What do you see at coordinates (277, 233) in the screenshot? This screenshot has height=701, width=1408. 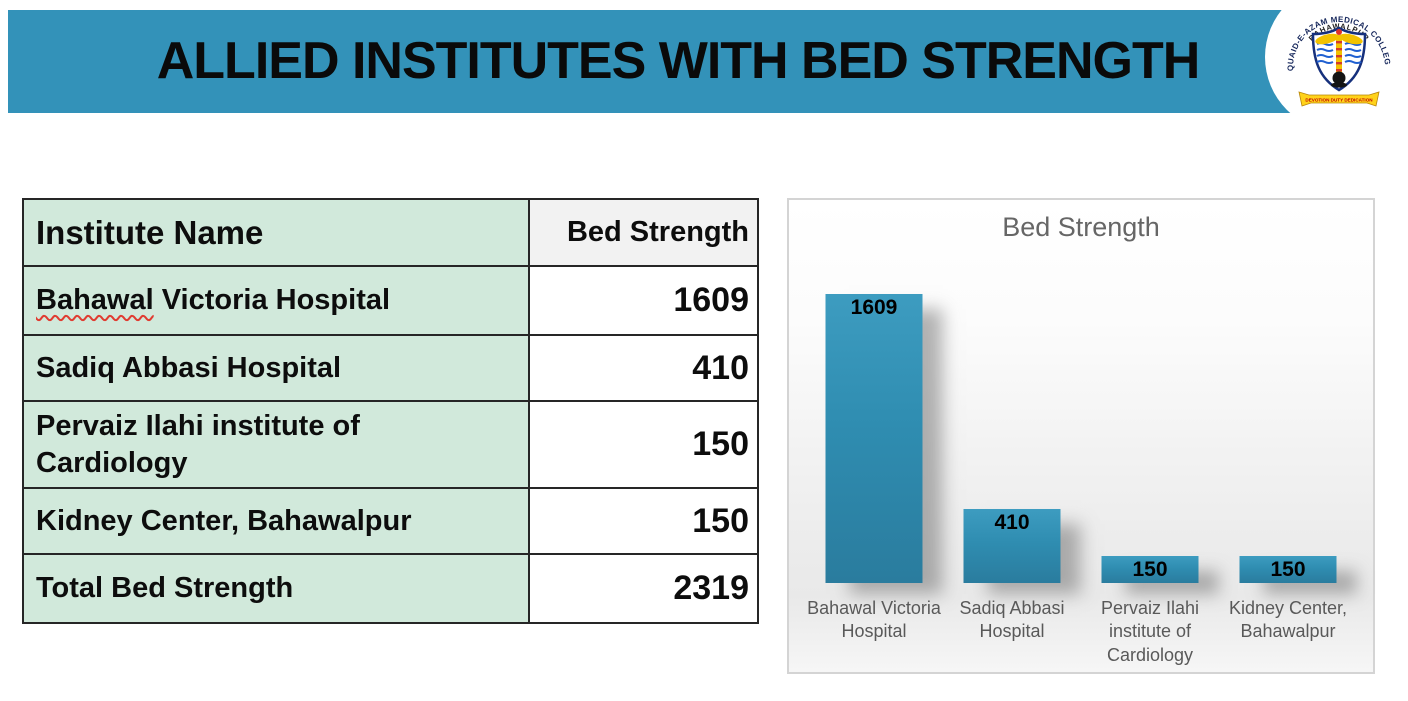 I see `table-header-institute-name: Institute Name` at bounding box center [277, 233].